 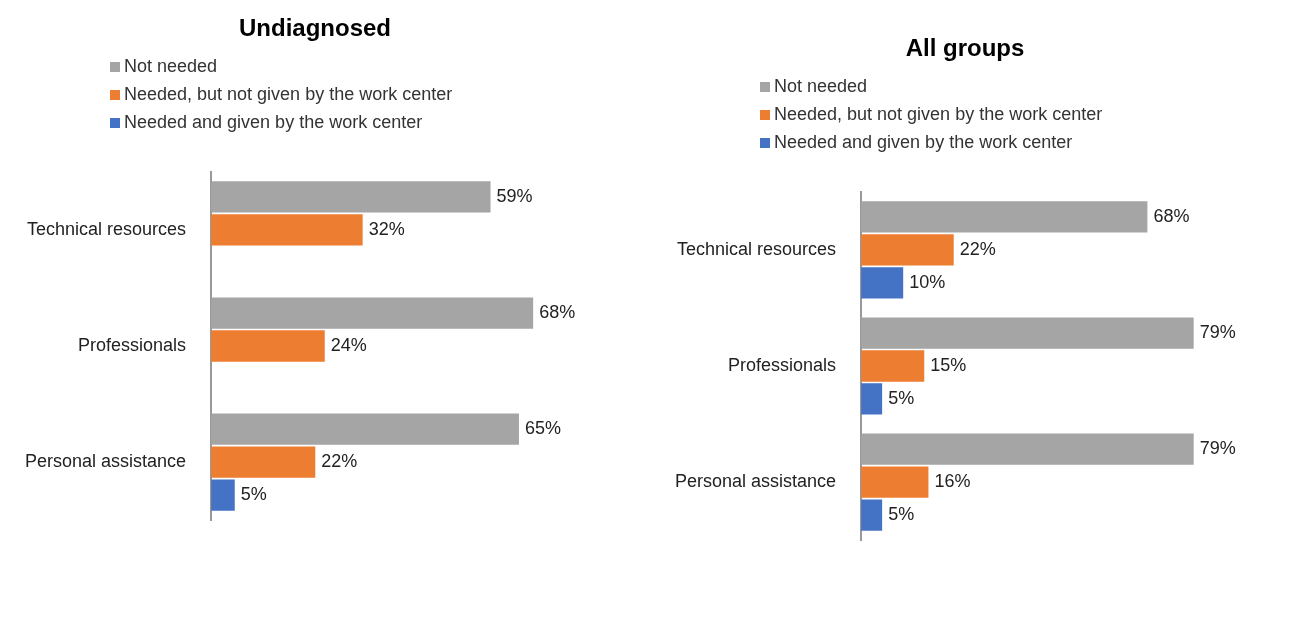 What do you see at coordinates (386, 228) in the screenshot?
I see `data-label: 32%` at bounding box center [386, 228].